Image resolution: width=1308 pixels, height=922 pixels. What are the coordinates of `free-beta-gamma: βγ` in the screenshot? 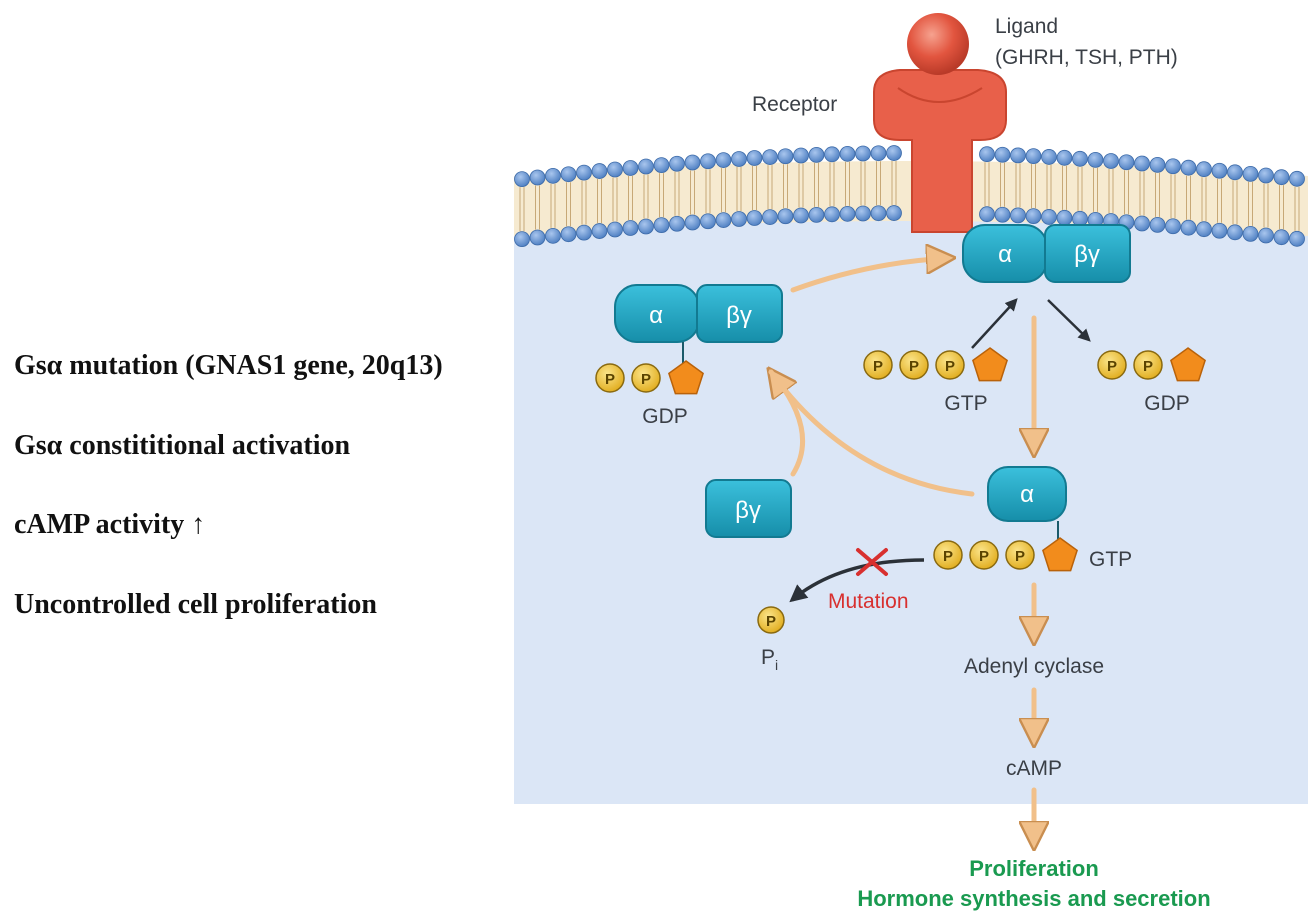 It's located at (748, 508).